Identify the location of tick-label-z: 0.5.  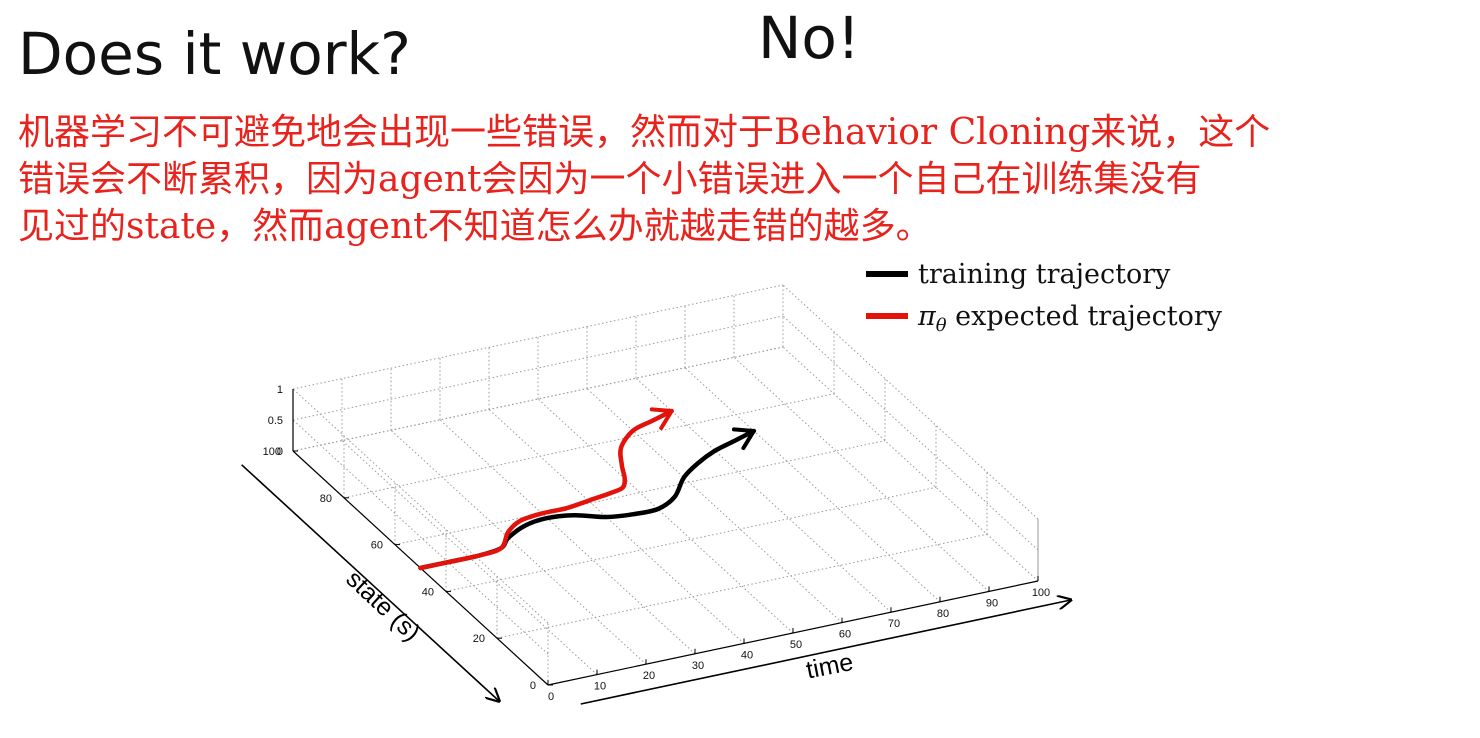
(275, 421).